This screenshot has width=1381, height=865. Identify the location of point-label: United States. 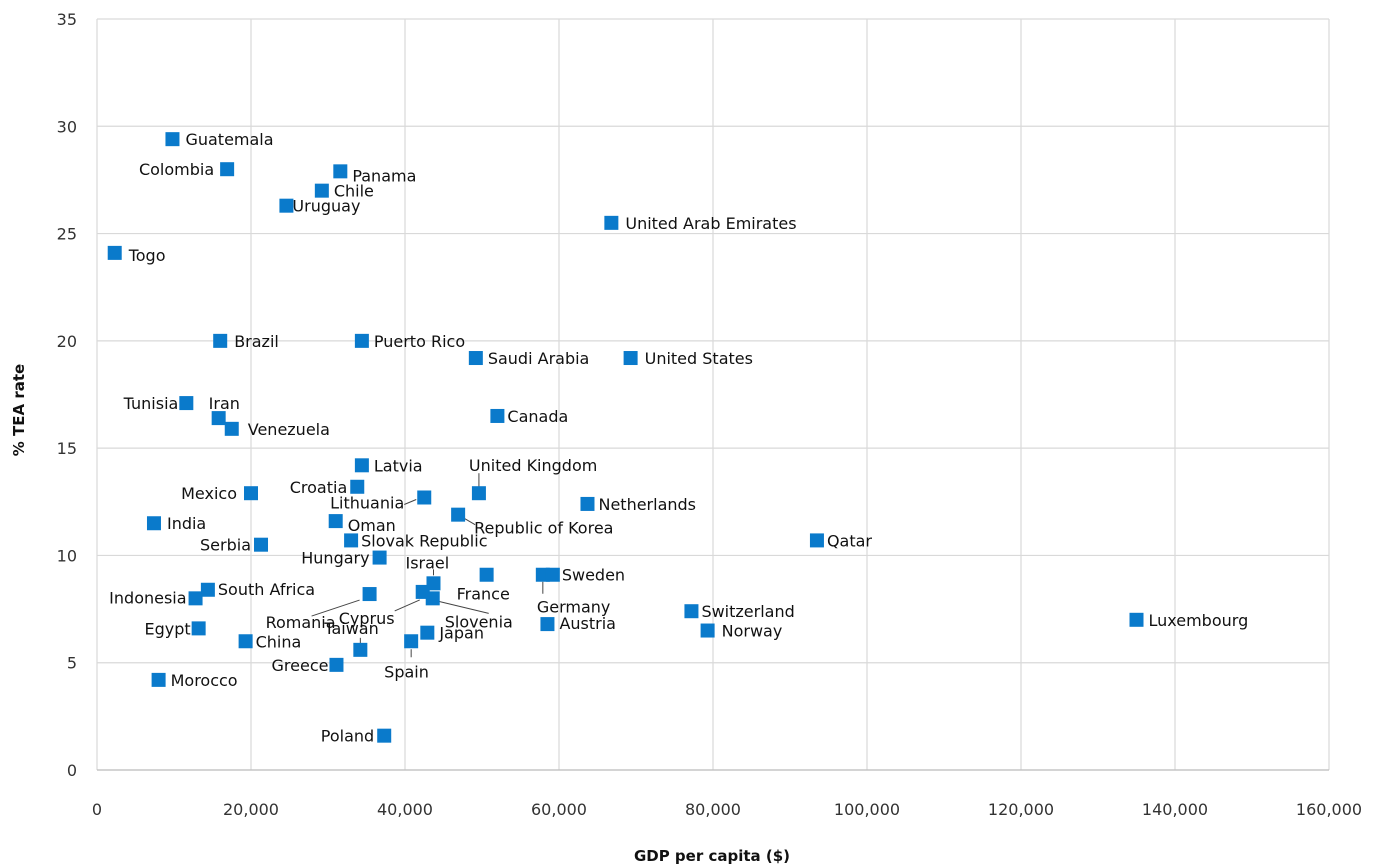
(699, 358).